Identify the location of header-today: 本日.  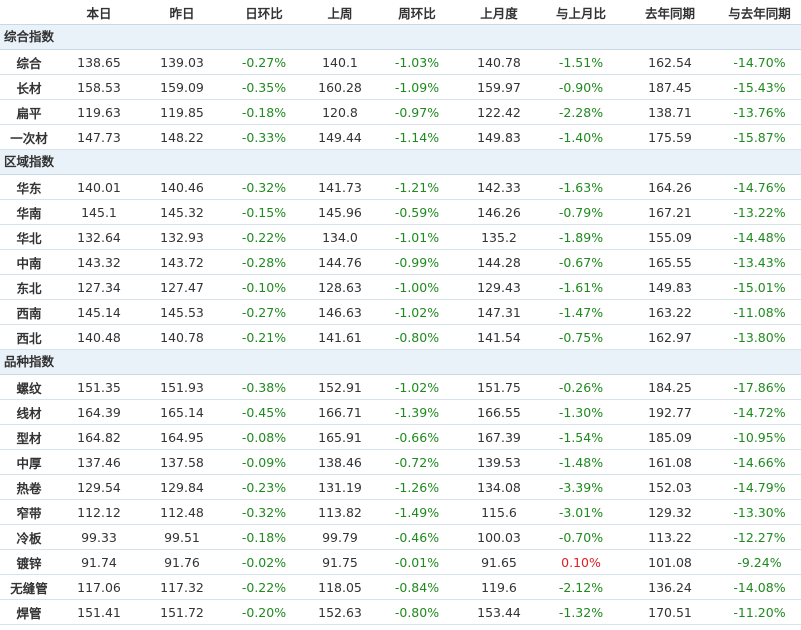
(99, 13).